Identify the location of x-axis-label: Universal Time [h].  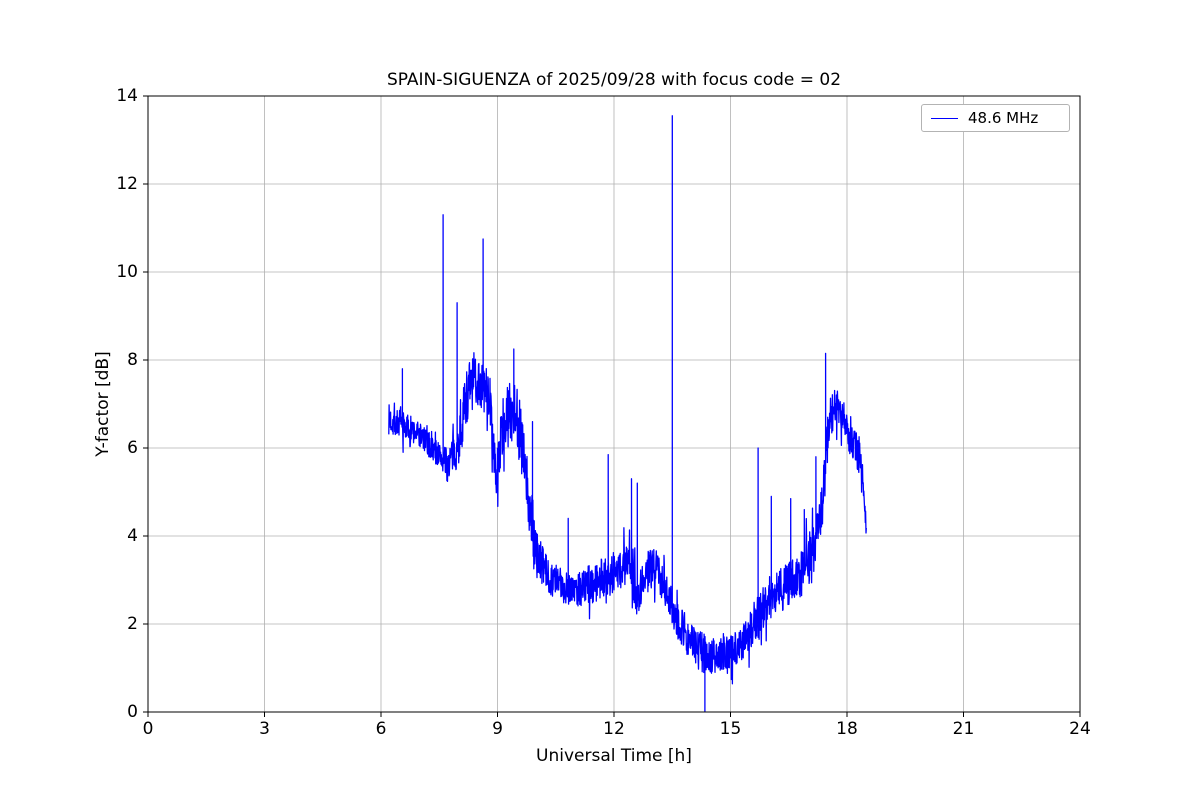
(614, 756).